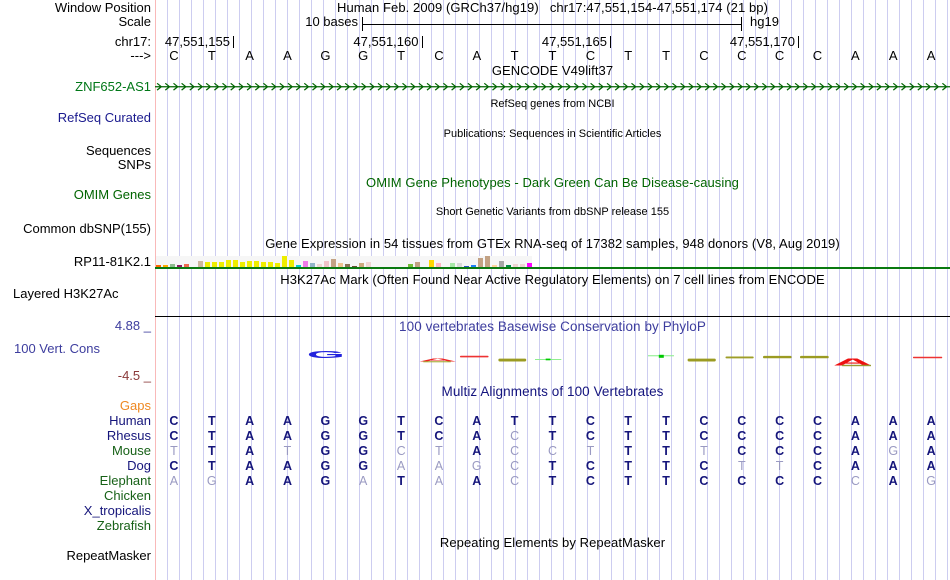 This screenshot has width=950, height=580. What do you see at coordinates (326, 355) in the screenshot?
I see `svg-text: G` at bounding box center [326, 355].